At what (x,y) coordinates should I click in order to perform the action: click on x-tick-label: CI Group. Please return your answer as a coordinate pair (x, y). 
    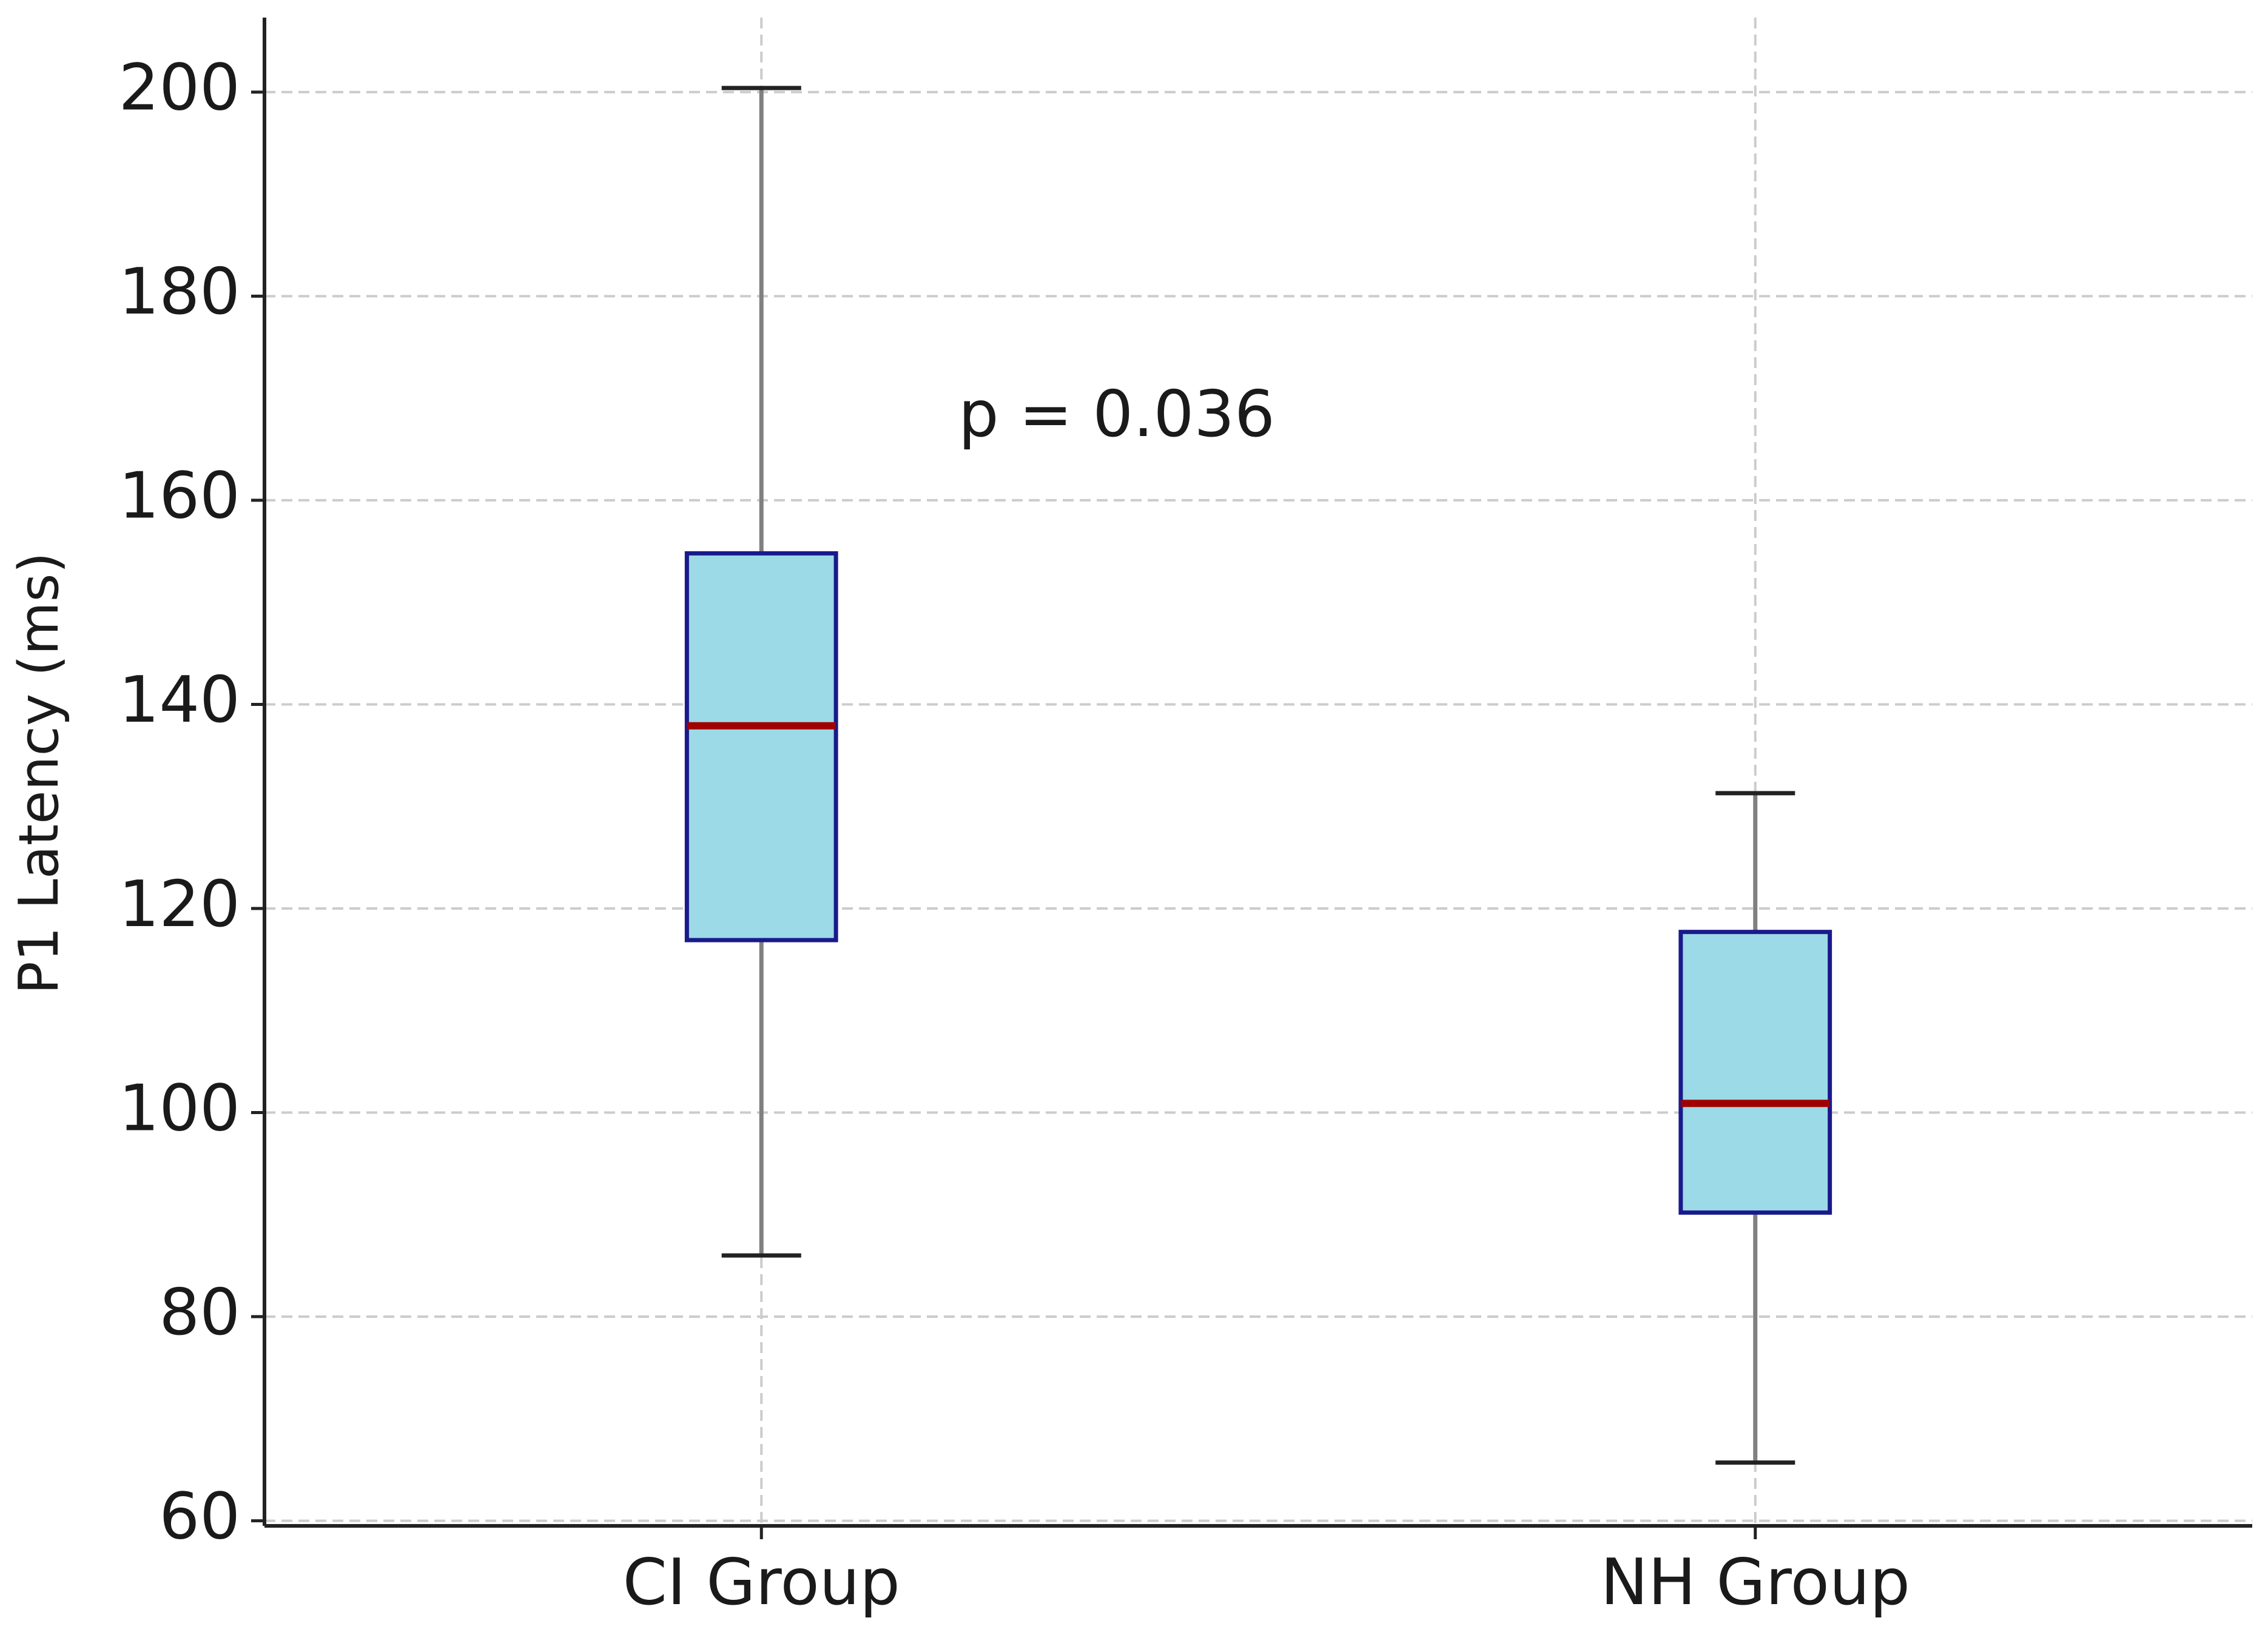
    Looking at the image, I should click on (762, 1582).